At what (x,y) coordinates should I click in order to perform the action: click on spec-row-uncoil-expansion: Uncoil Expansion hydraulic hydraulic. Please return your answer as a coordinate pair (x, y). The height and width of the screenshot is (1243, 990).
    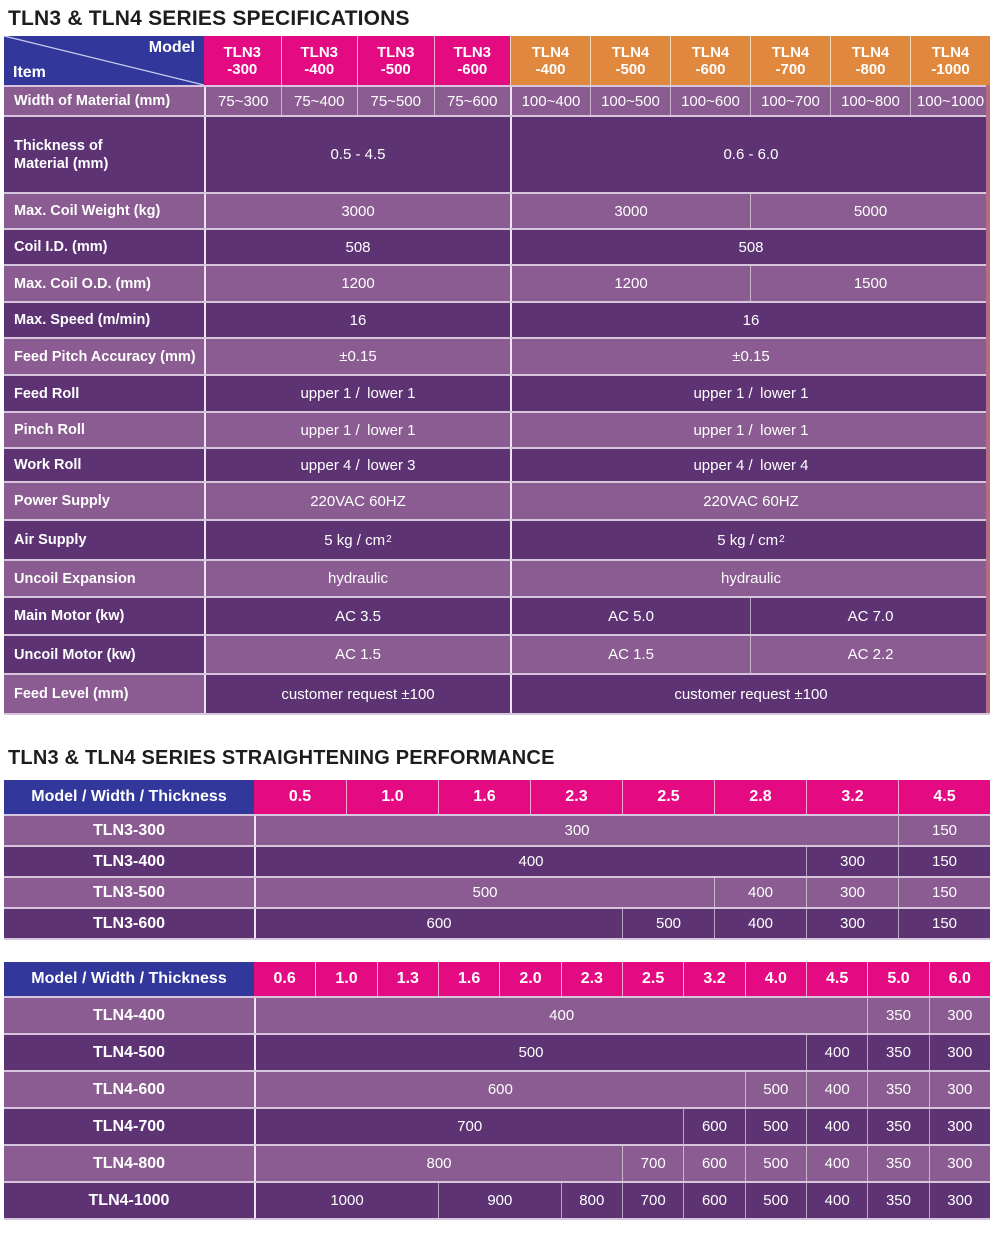
    Looking at the image, I should click on (497, 577).